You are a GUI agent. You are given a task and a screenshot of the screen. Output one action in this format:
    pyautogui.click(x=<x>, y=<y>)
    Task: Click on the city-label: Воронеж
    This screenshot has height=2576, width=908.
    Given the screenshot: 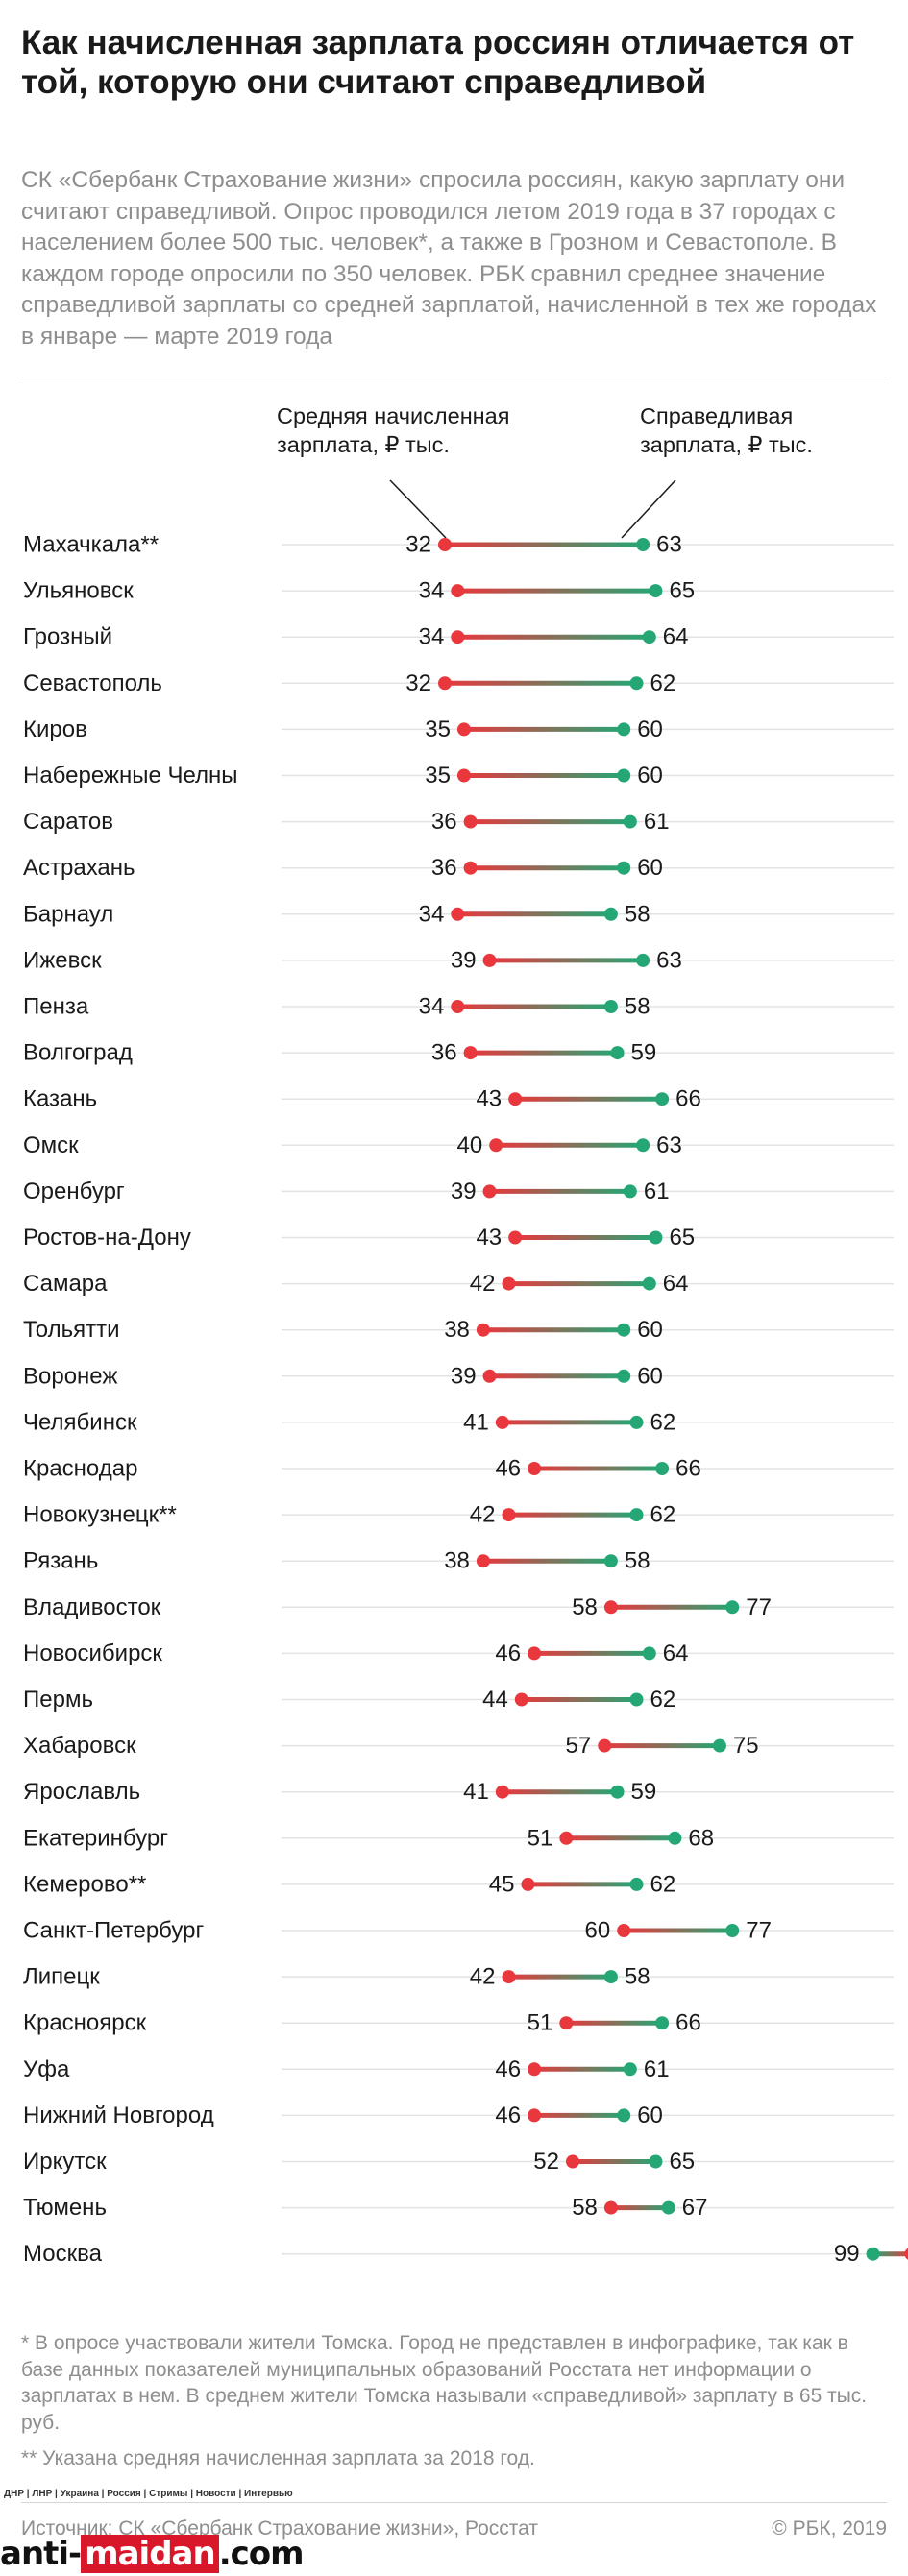 What is the action you would take?
    pyautogui.click(x=70, y=1376)
    